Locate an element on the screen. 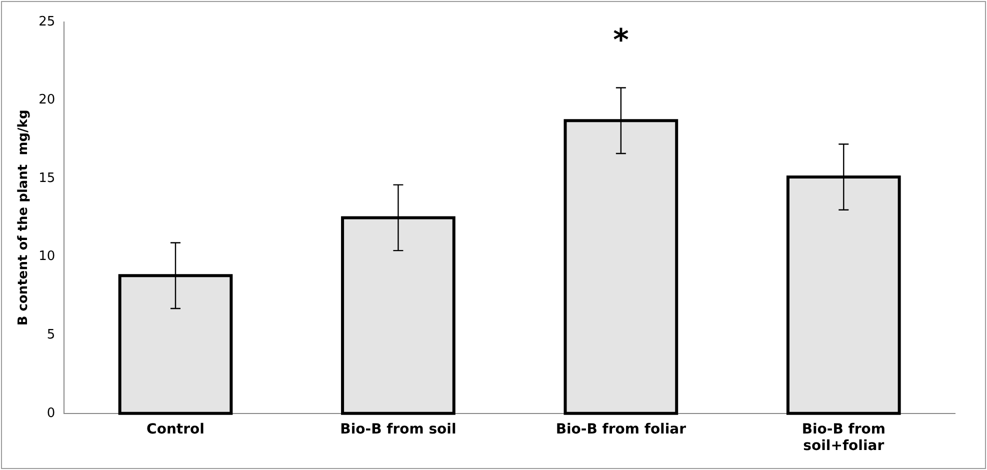 Image resolution: width=987 pixels, height=470 pixels. y-tick-label: 15 is located at coordinates (47, 178).